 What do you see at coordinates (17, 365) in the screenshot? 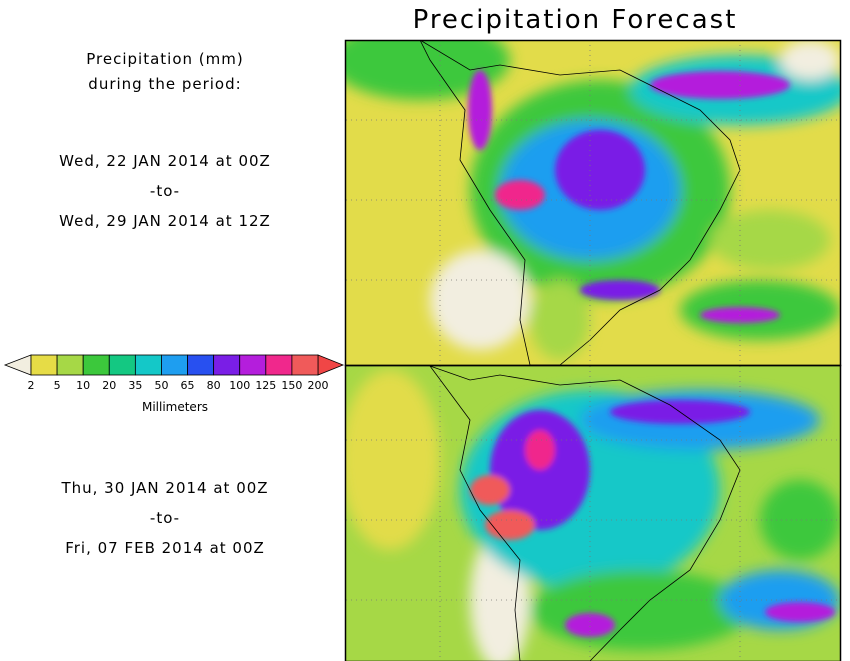
I see `colorbar-under-arrow` at bounding box center [17, 365].